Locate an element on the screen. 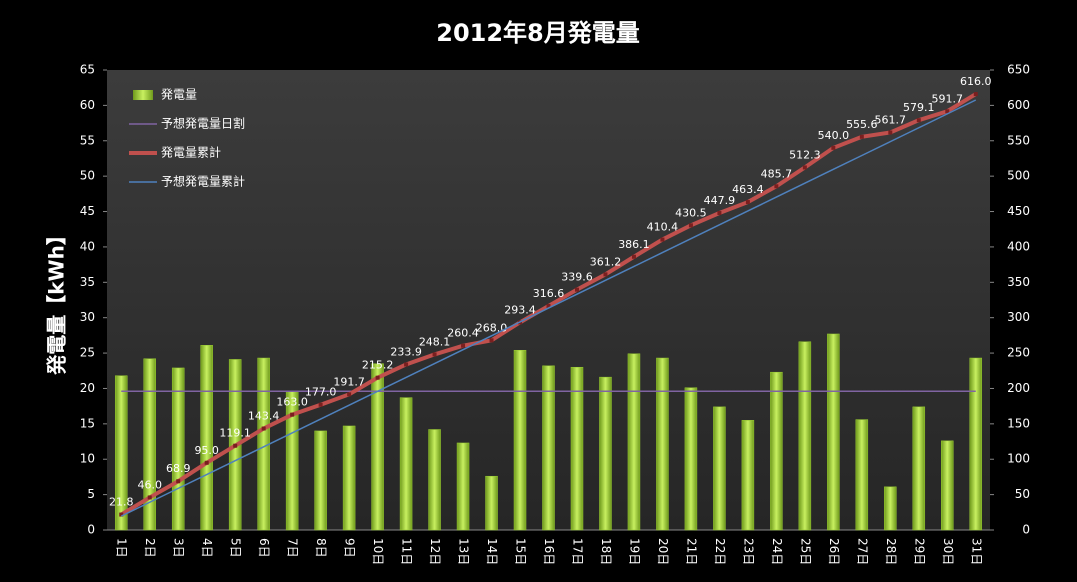  x-tick-label: 28日 is located at coordinates (891, 551).